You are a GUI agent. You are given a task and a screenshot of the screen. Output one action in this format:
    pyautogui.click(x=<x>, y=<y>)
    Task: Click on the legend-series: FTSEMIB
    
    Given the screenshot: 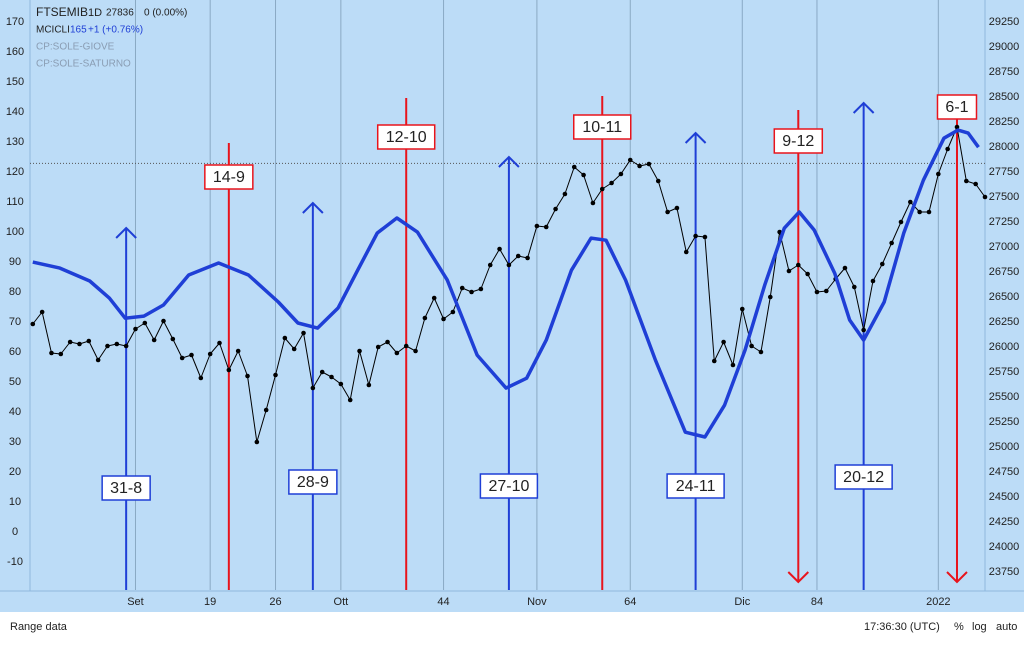 What is the action you would take?
    pyautogui.click(x=62, y=12)
    